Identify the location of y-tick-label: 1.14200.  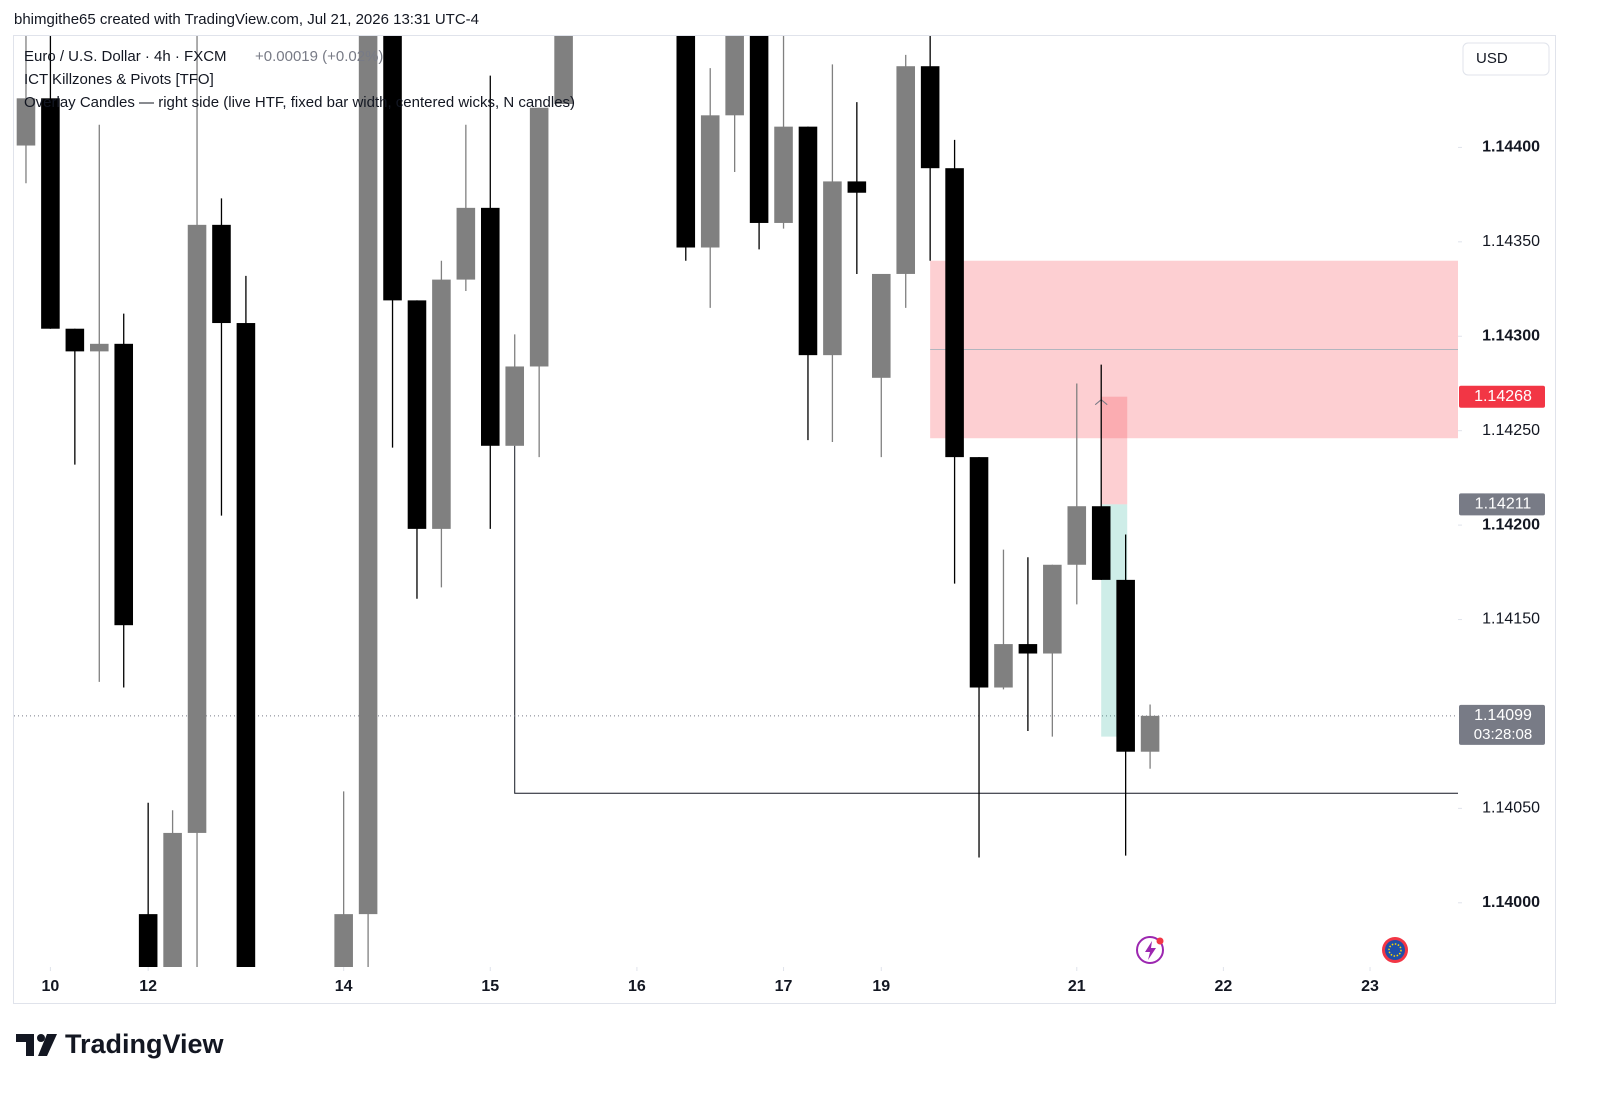
(1511, 524).